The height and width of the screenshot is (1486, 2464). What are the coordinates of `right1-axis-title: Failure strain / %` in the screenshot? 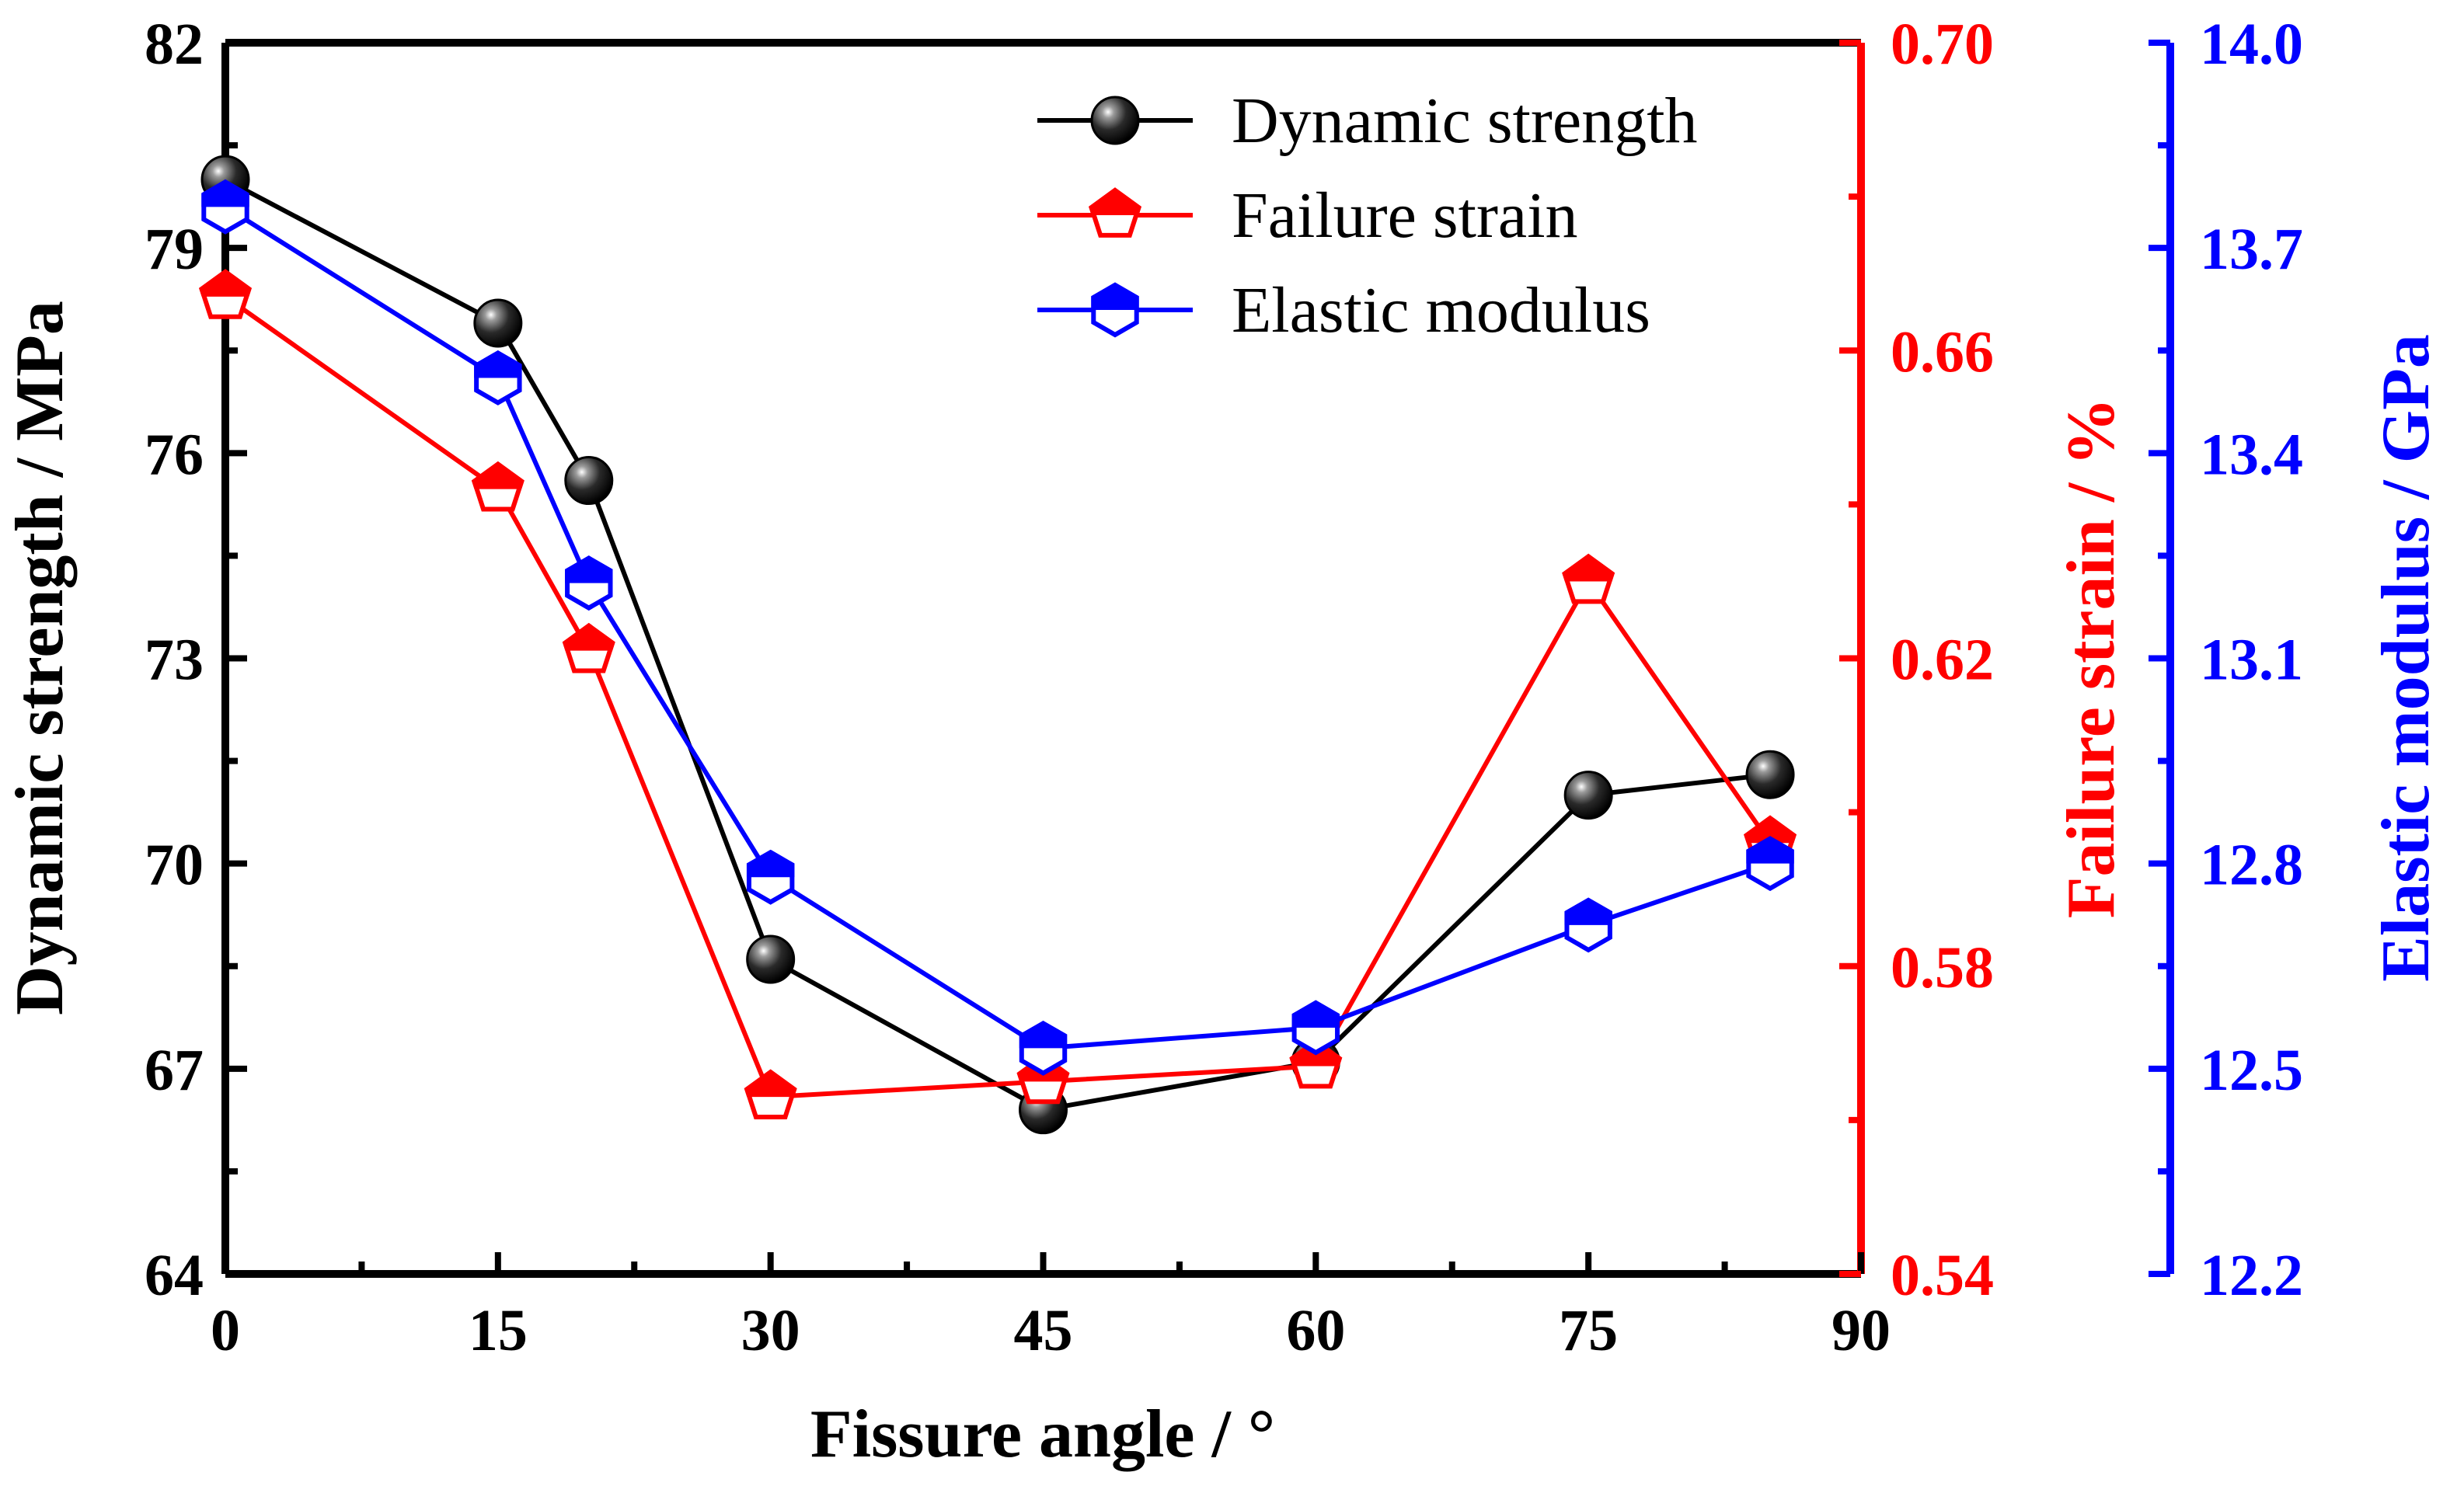 It's located at (2091, 658).